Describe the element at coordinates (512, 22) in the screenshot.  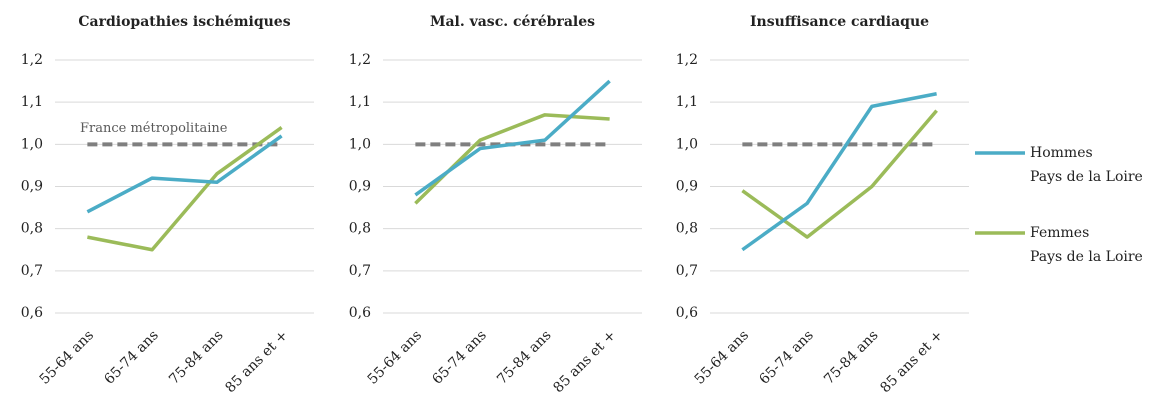
I see `chart-title: Mal. vasc. cérébrales` at that location.